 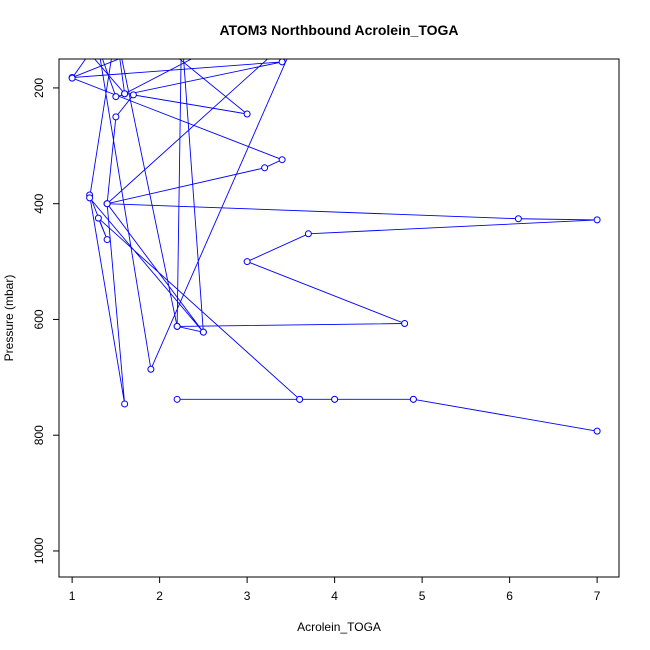 What do you see at coordinates (39, 550) in the screenshot?
I see `y-tick-label: 1000` at bounding box center [39, 550].